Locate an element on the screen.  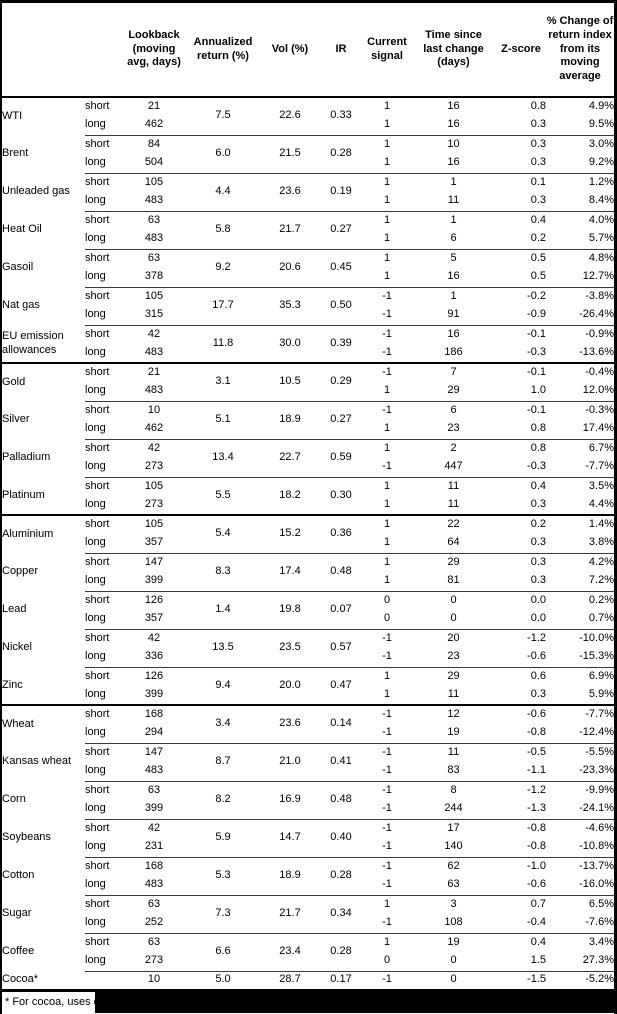
time-since-change-value: 62 is located at coordinates (453, 866).